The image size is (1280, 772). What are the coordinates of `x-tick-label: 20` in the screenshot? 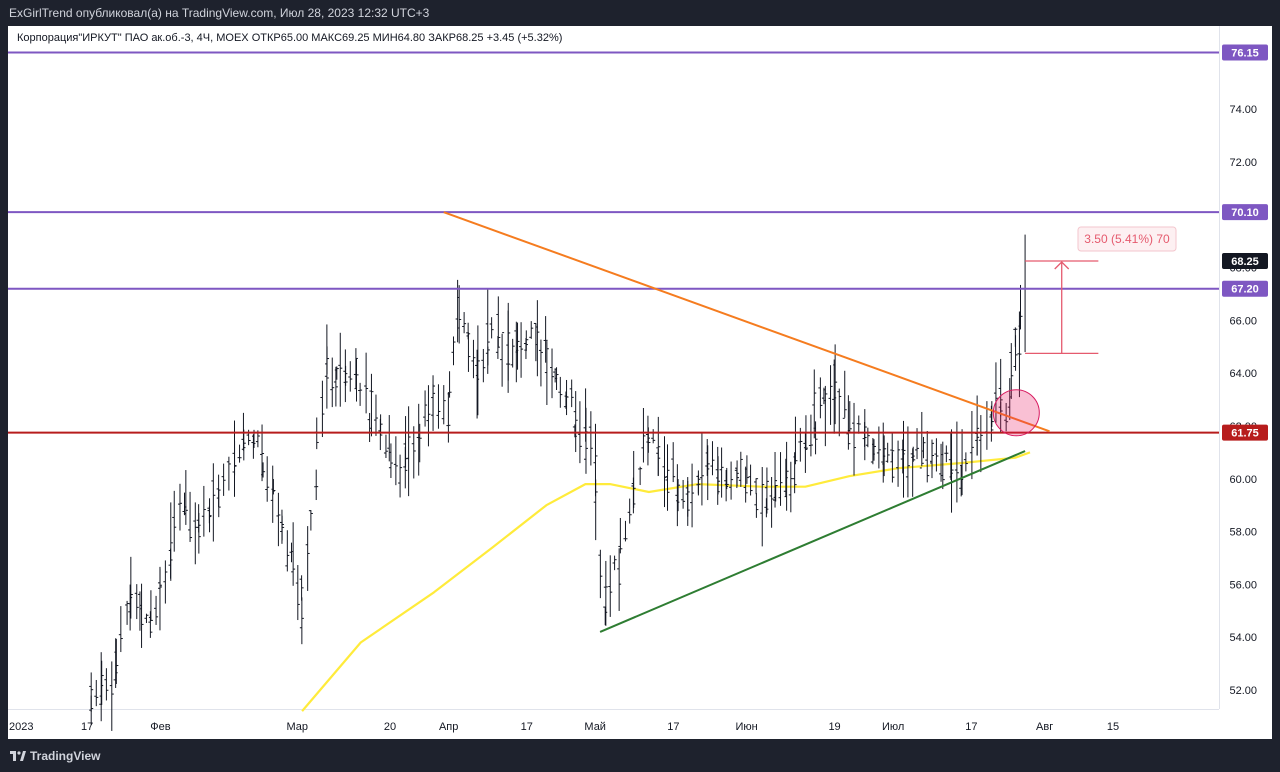 It's located at (390, 727).